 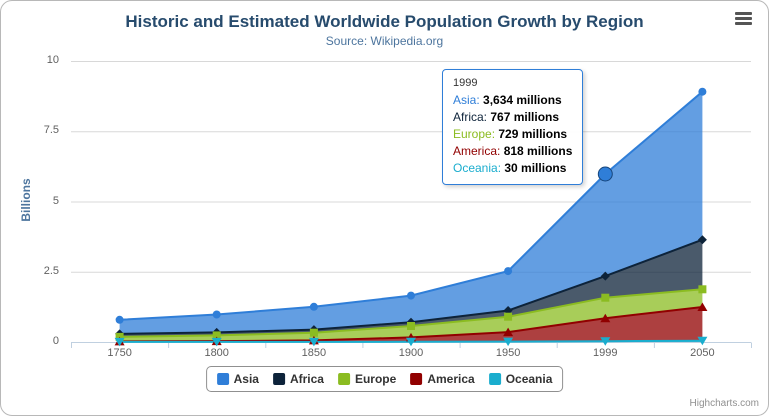 What do you see at coordinates (525, 117) in the screenshot?
I see `tooltip-series-value: 767 millions` at bounding box center [525, 117].